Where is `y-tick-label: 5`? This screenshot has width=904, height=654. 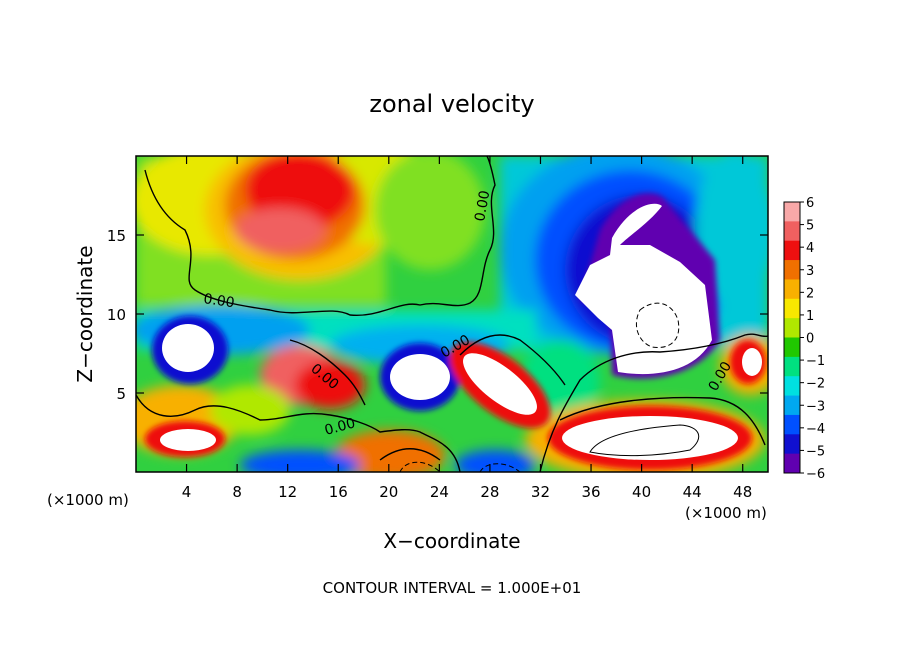
y-tick-label: 5 is located at coordinates (121, 394).